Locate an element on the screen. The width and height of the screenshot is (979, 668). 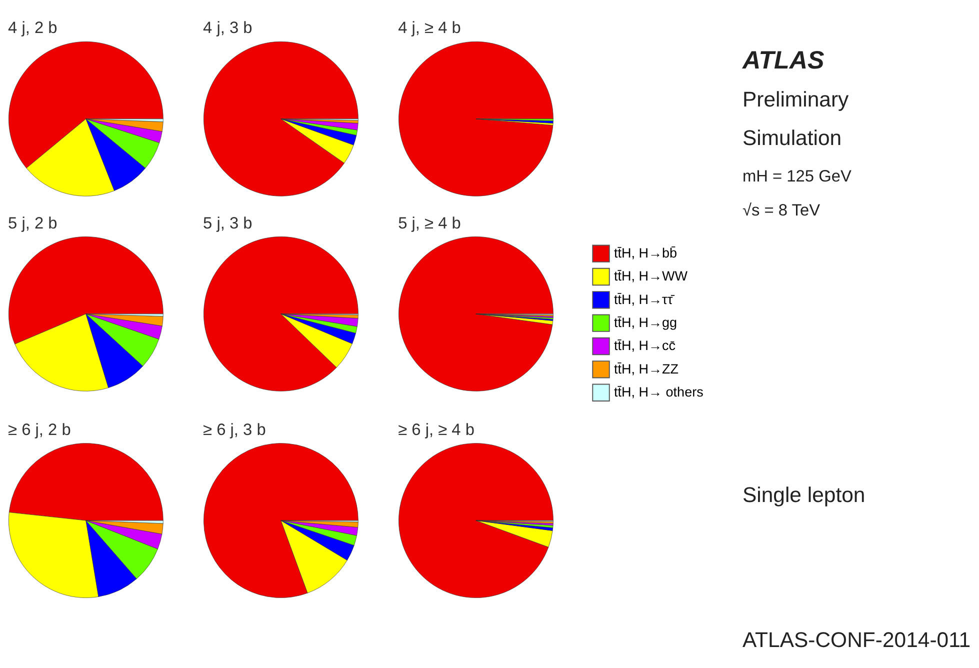
text: mH = 125 GeV is located at coordinates (797, 177).